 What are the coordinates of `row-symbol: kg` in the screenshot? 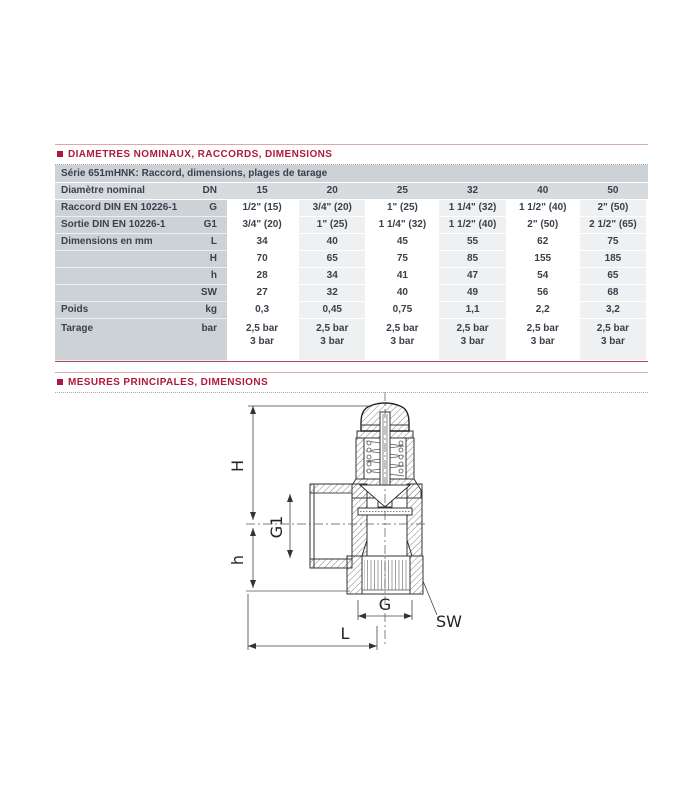 It's located at (206, 310).